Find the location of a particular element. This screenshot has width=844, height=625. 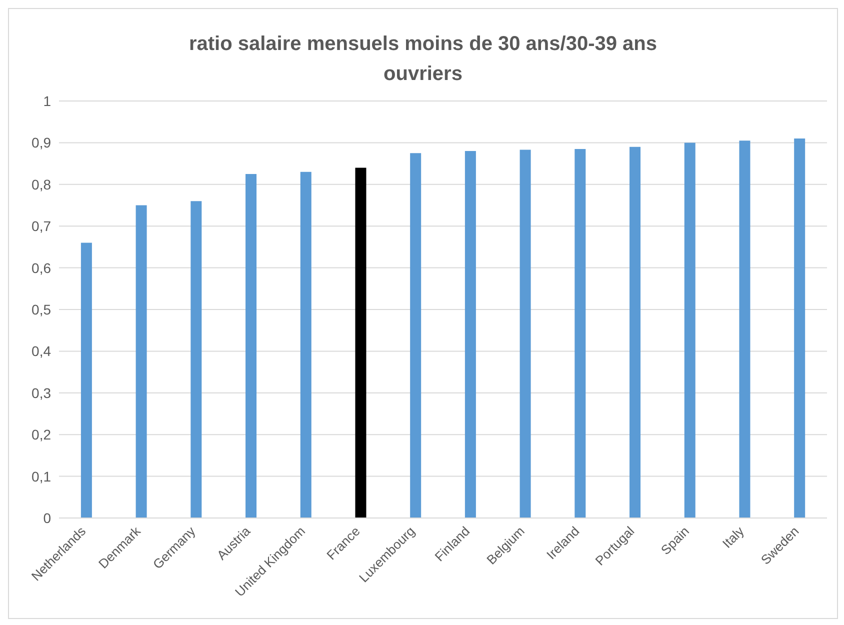

y-tick-label: 0,5 is located at coordinates (42, 309).